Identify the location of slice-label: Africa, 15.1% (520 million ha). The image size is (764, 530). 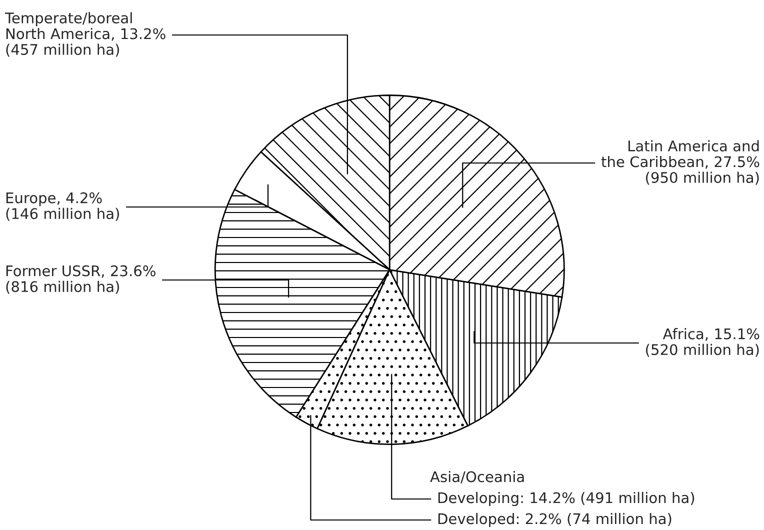
(703, 342).